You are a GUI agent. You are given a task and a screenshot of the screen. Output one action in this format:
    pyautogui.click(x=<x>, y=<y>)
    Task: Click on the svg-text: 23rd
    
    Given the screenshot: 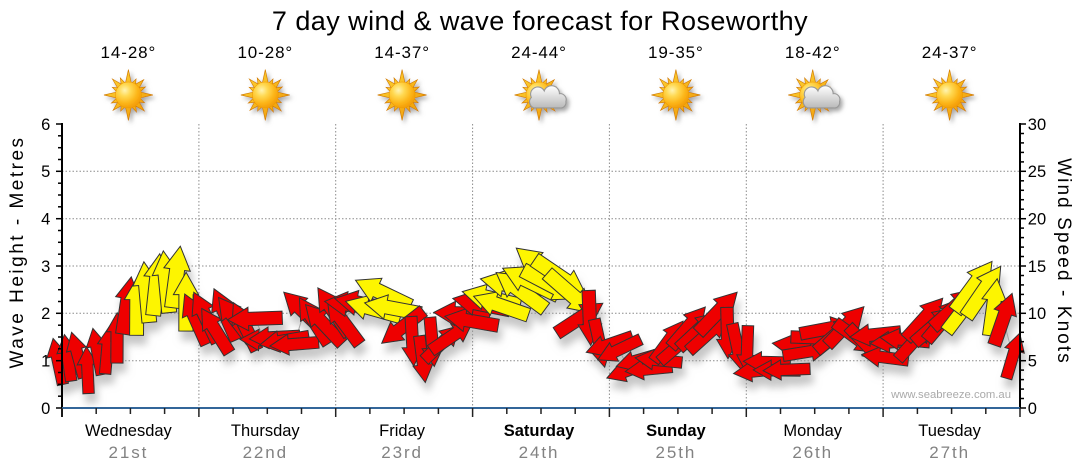 What is the action you would take?
    pyautogui.click(x=402, y=452)
    